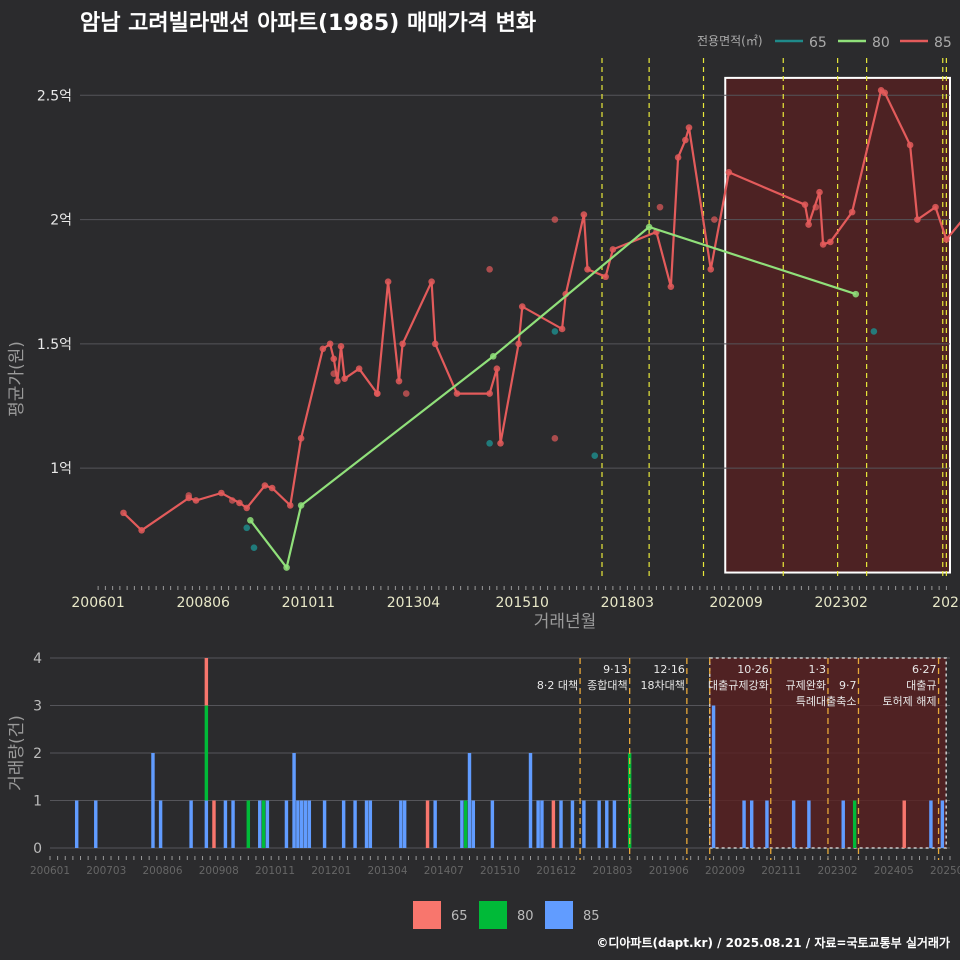 The image size is (960, 960). I want to click on policy-label: 10·26, so click(753, 669).